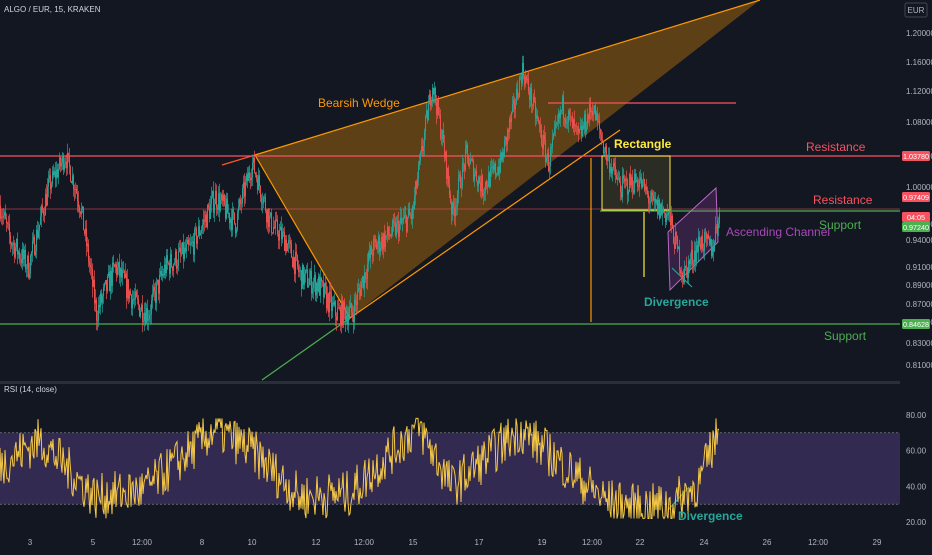  Describe the element at coordinates (916, 486) in the screenshot. I see `rsi-tick-label: 40.00` at that location.